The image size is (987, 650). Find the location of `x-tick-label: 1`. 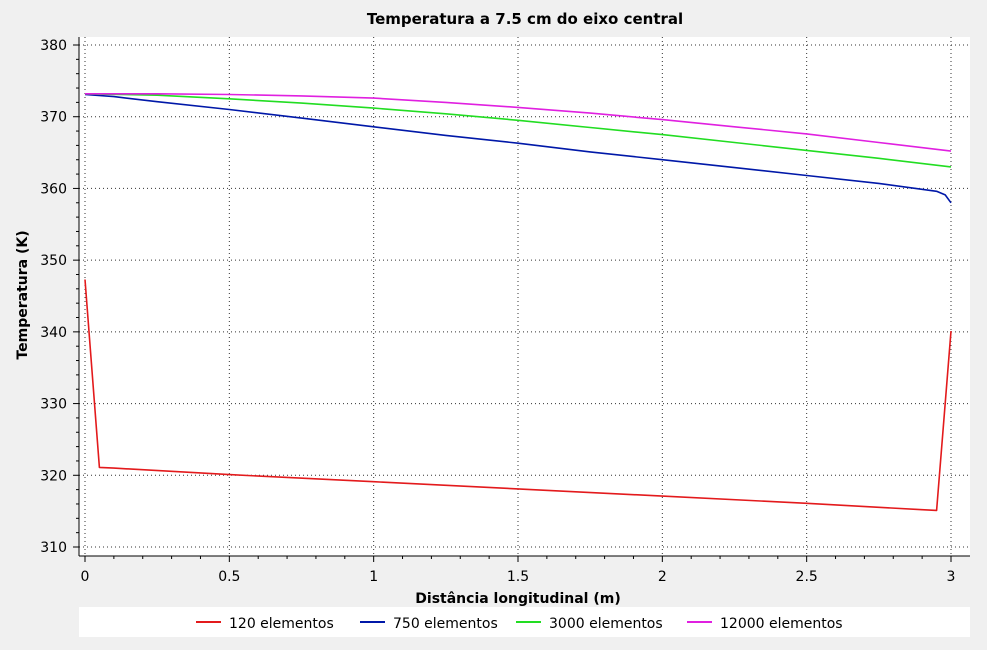

x-tick-label: 1 is located at coordinates (373, 577).